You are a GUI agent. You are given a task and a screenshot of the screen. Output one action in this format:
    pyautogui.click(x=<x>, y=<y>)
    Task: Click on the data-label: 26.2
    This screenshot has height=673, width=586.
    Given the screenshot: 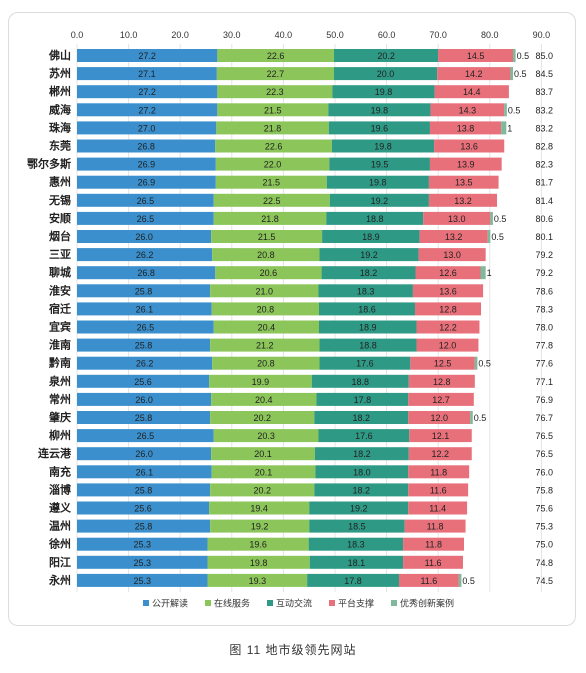 What is the action you would take?
    pyautogui.click(x=145, y=364)
    